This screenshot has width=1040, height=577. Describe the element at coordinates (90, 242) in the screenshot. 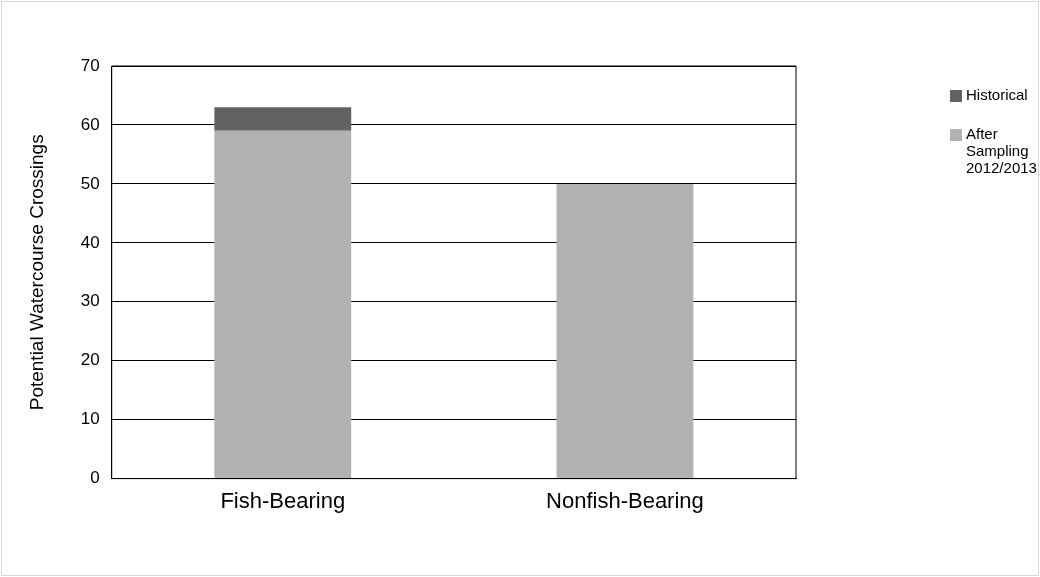

I see `y-tick-label: 40` at that location.